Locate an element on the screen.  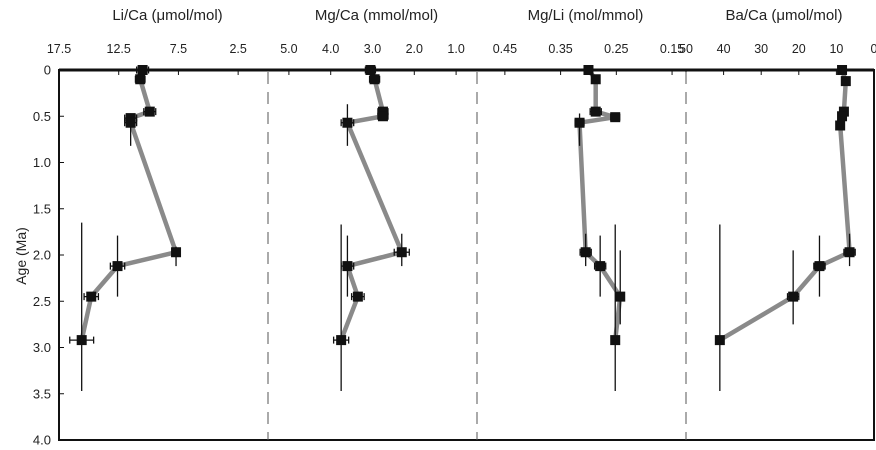
x-tick-label: 20 is located at coordinates (799, 49).